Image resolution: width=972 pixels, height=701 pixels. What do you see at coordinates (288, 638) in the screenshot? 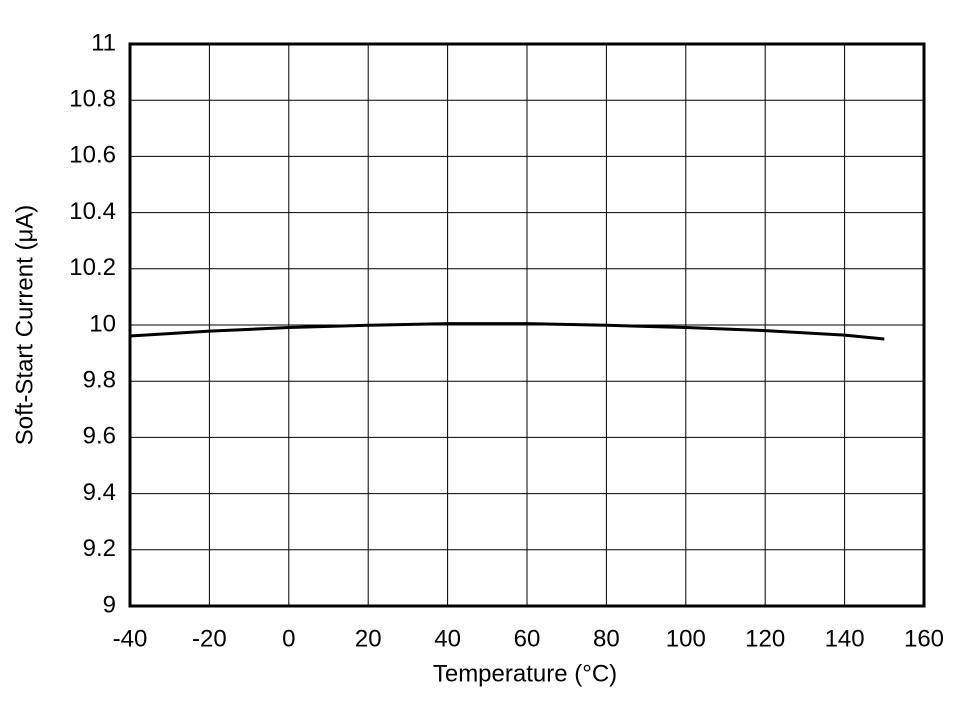
I see `x-tick-label: 0` at bounding box center [288, 638].